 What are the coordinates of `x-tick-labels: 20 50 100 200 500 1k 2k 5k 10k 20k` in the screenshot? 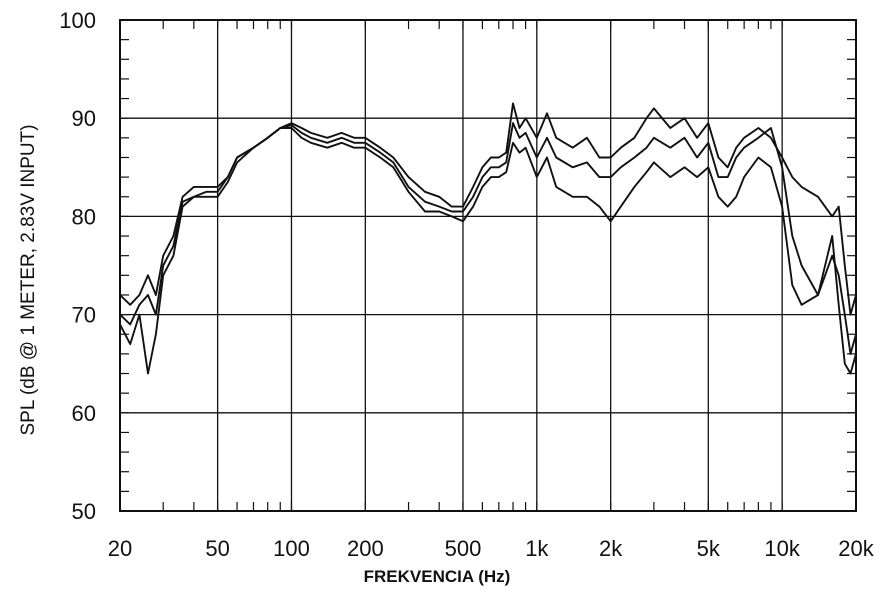 It's located at (491, 548).